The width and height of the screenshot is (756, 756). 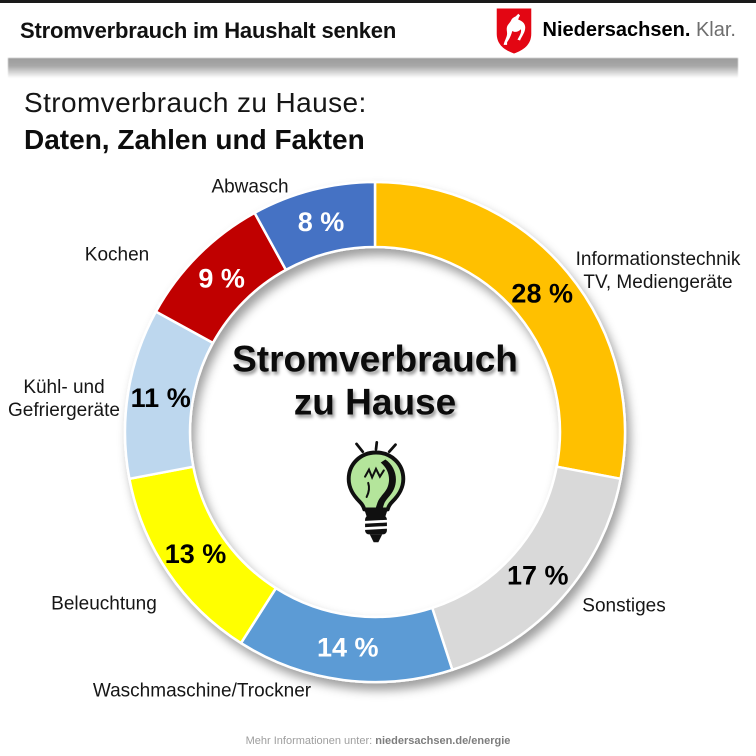 What do you see at coordinates (542, 294) in the screenshot?
I see `donut-value-label-0: 28 %` at bounding box center [542, 294].